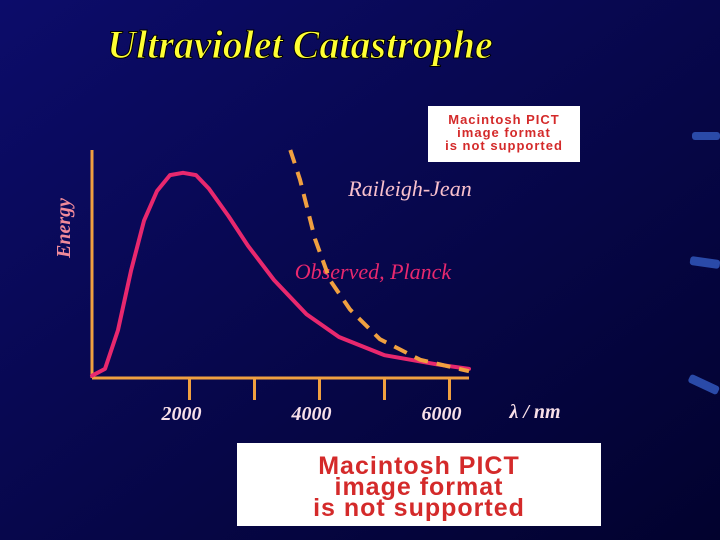 The image size is (720, 540). What do you see at coordinates (534, 412) in the screenshot?
I see `x-axis-label: λ / nm` at bounding box center [534, 412].